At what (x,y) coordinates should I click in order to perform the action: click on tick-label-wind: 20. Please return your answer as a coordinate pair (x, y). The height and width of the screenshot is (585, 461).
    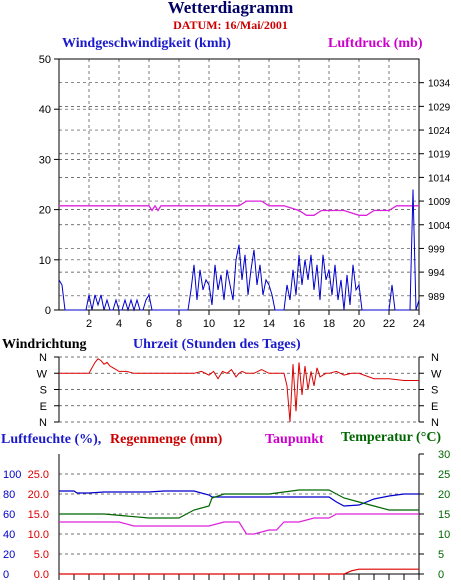
    Looking at the image, I should click on (45, 211).